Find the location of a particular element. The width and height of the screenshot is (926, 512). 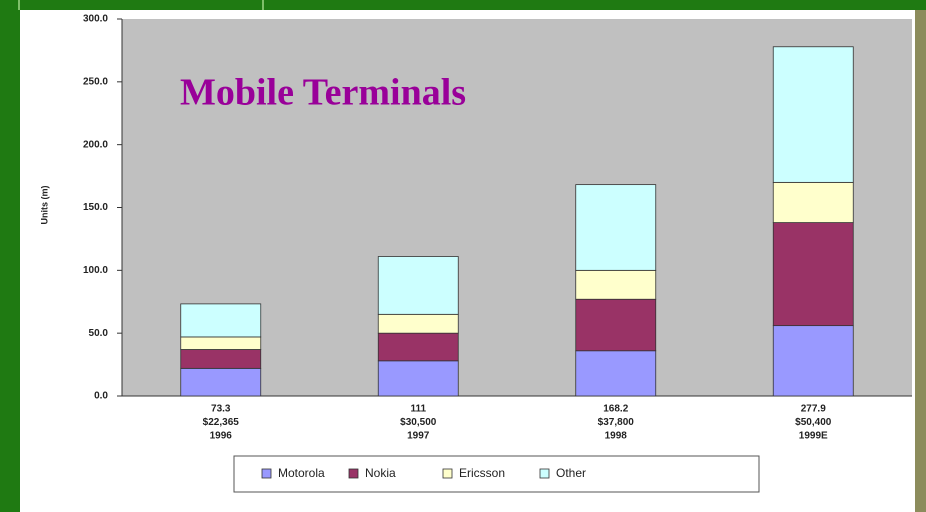

y-tick-label: 200.0 is located at coordinates (95, 144).